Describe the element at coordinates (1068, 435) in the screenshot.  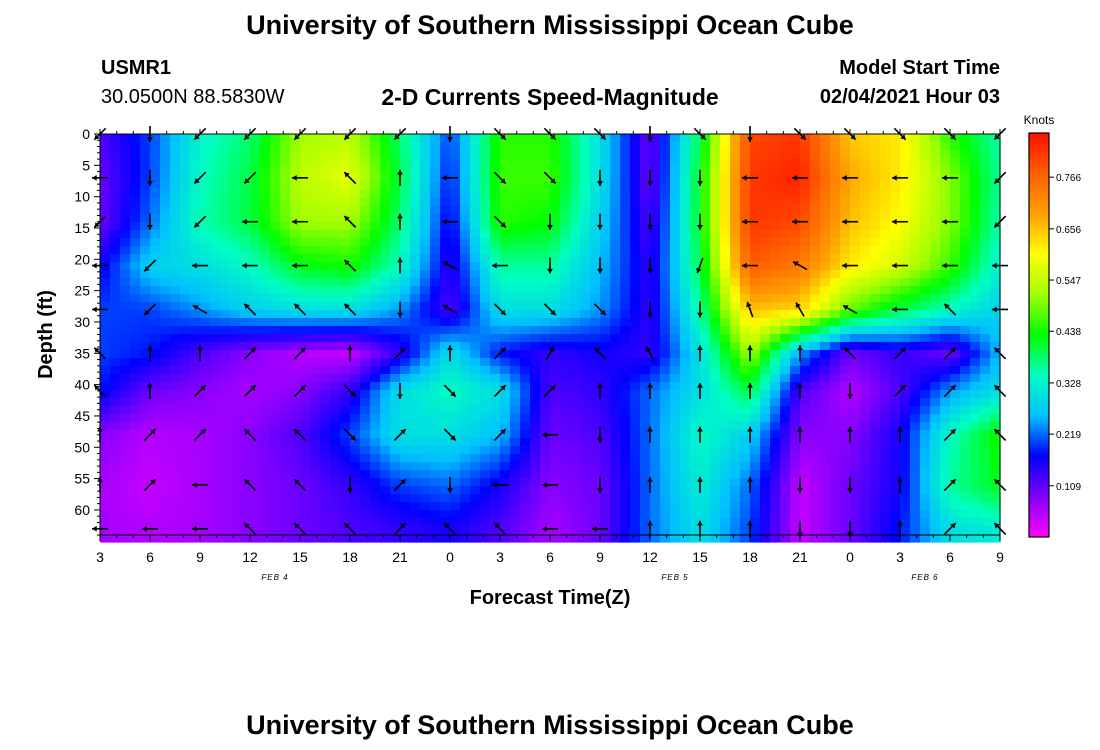
I see `colorbar-tick-label: 0.219` at that location.